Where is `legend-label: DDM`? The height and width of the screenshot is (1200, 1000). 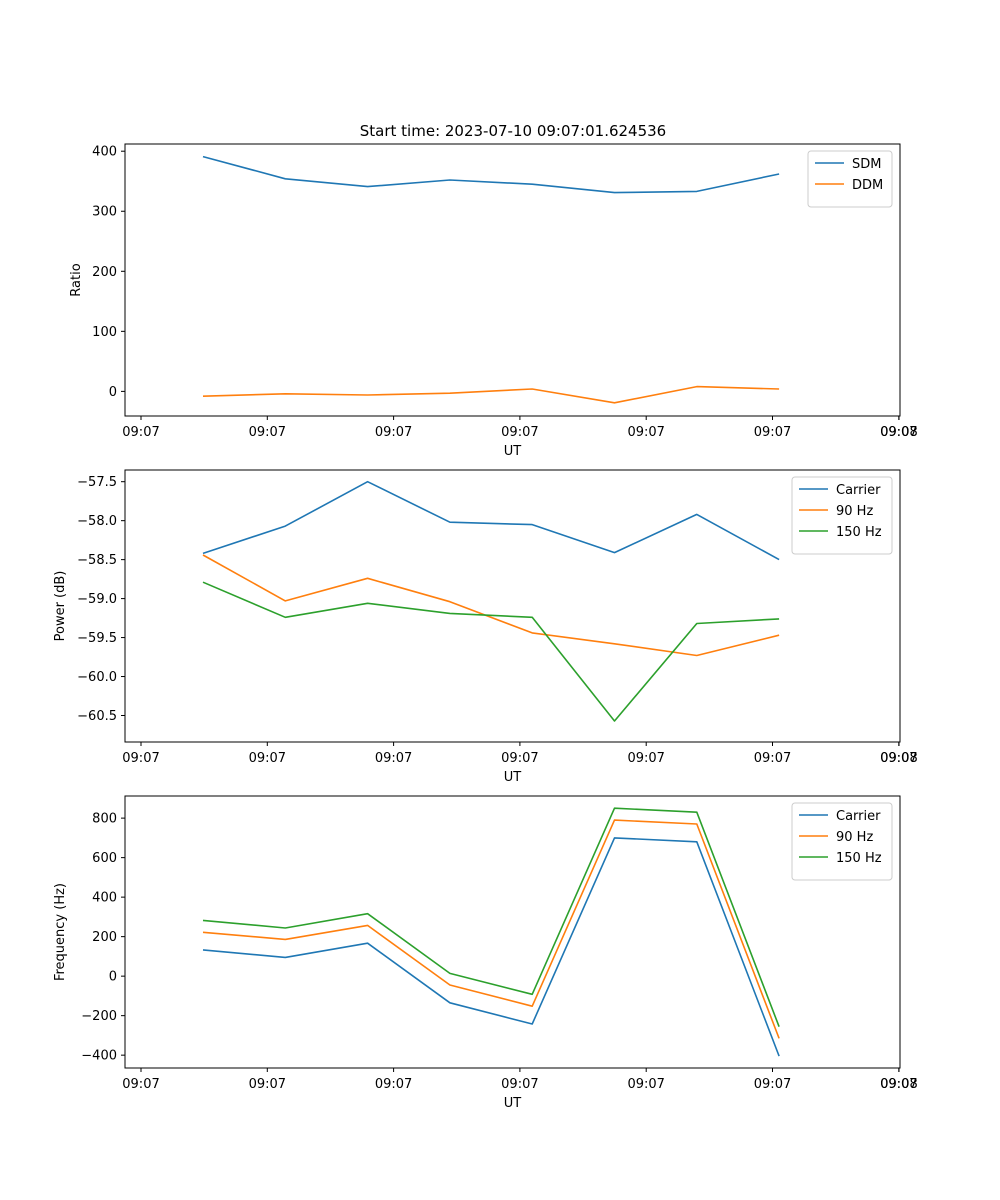 legend-label: DDM is located at coordinates (867, 185).